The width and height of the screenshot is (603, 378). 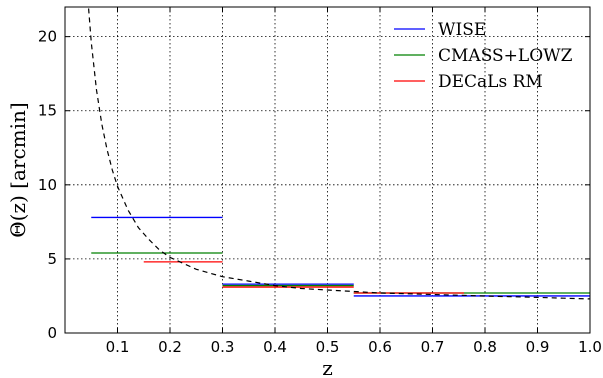 What do you see at coordinates (170, 347) in the screenshot?
I see `x-tick-label: 0.2` at bounding box center [170, 347].